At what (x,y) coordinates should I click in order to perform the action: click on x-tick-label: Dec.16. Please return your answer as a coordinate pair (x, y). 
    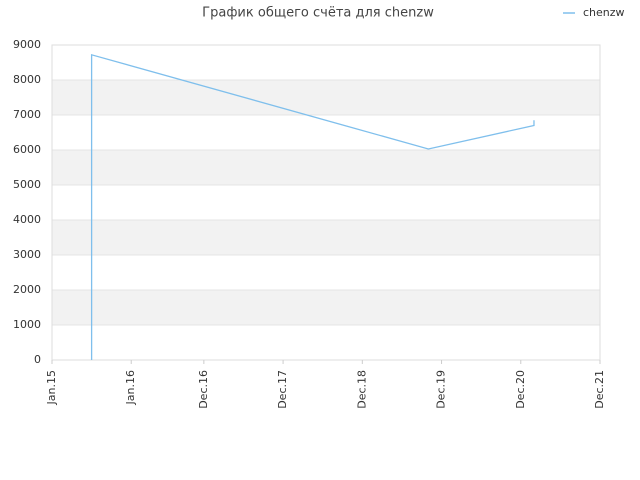
    Looking at the image, I should click on (203, 389).